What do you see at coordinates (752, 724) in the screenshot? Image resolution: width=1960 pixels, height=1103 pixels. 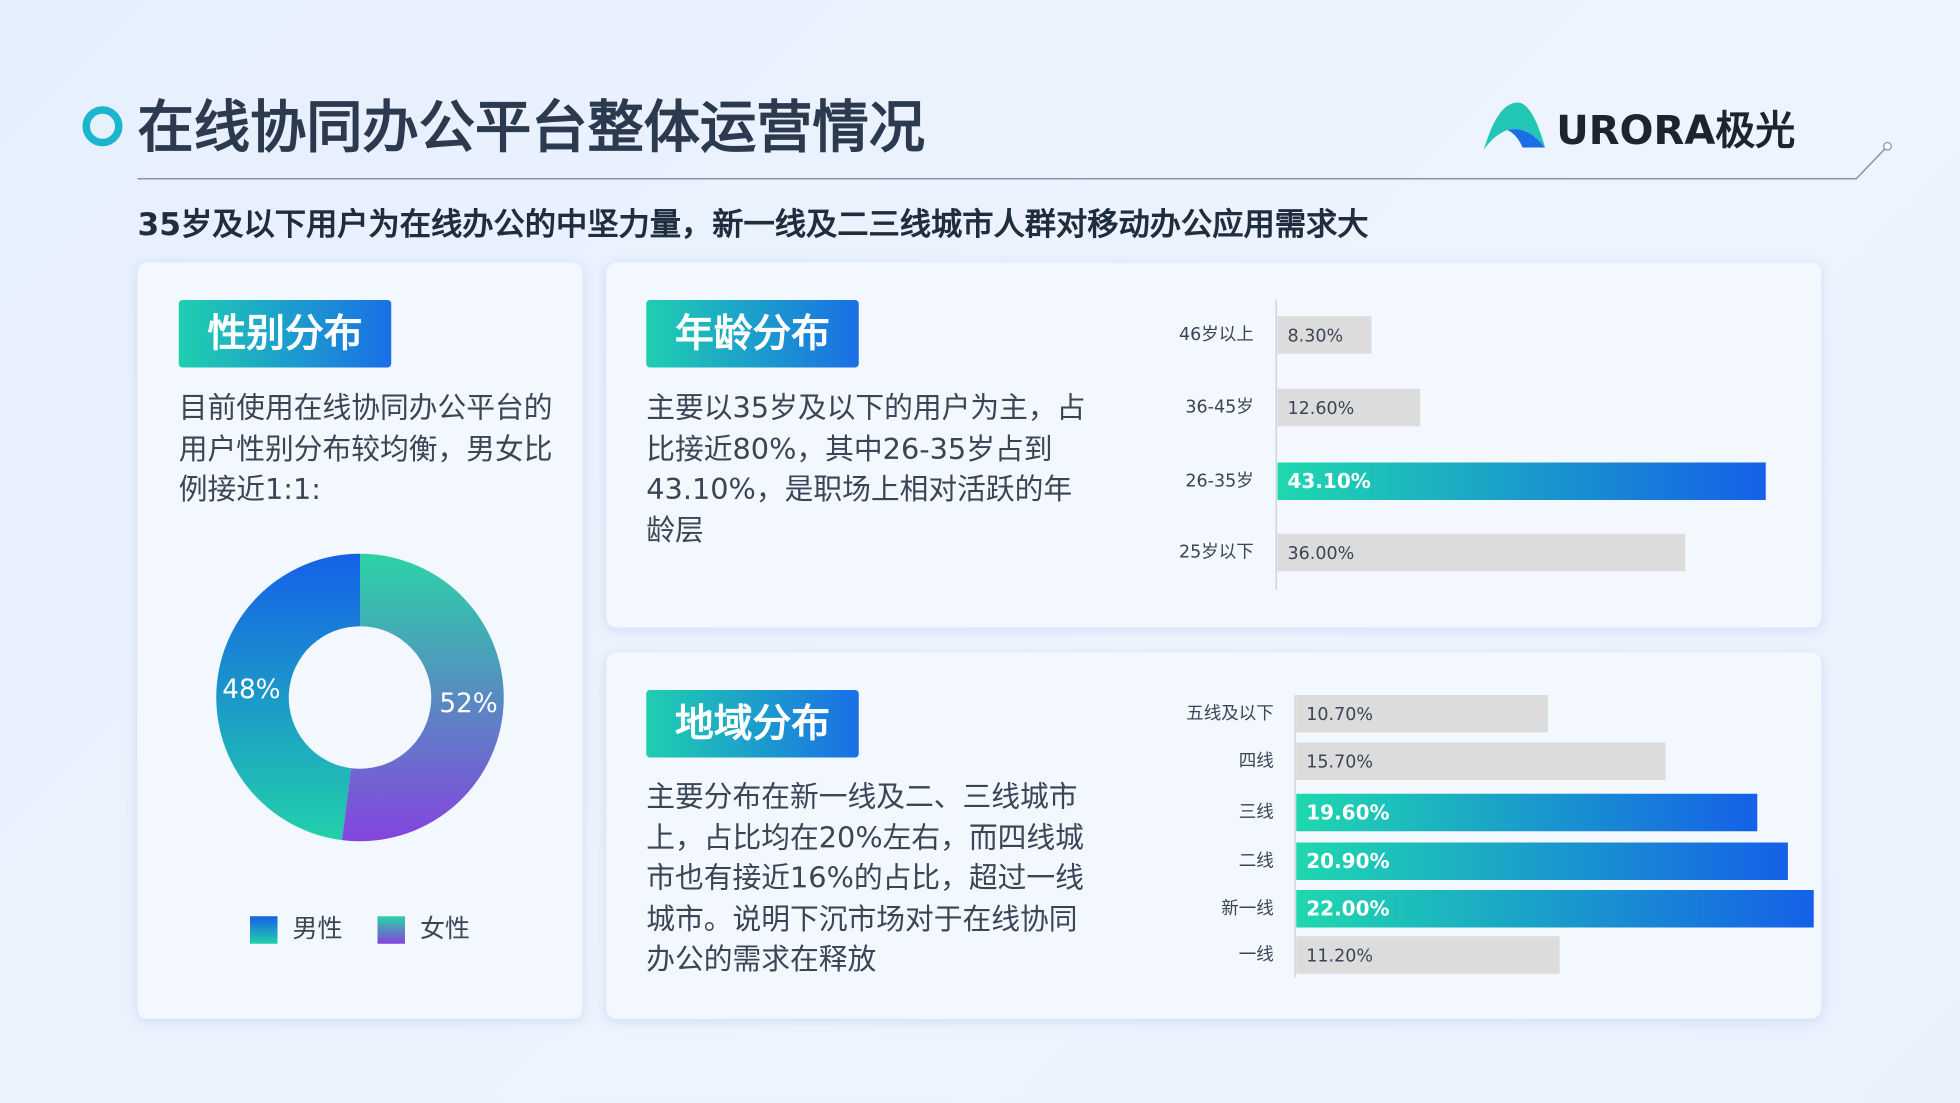 I see `panel-tag: 地域分布` at bounding box center [752, 724].